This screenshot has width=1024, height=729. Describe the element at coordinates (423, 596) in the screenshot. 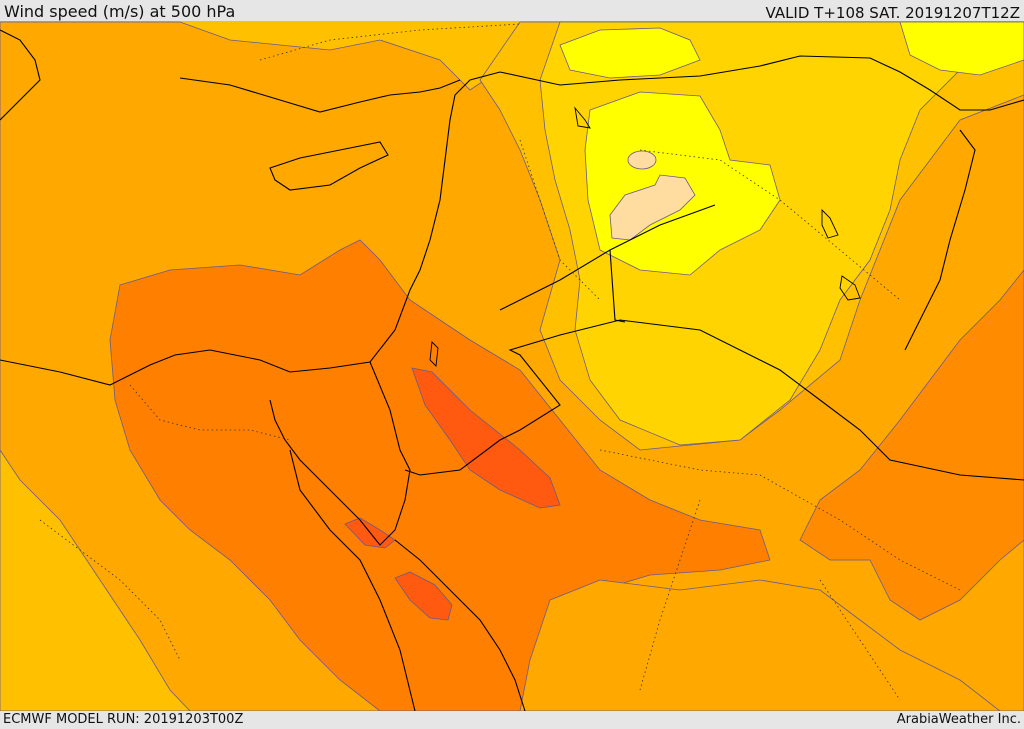

I see `band-35-40-b` at that location.